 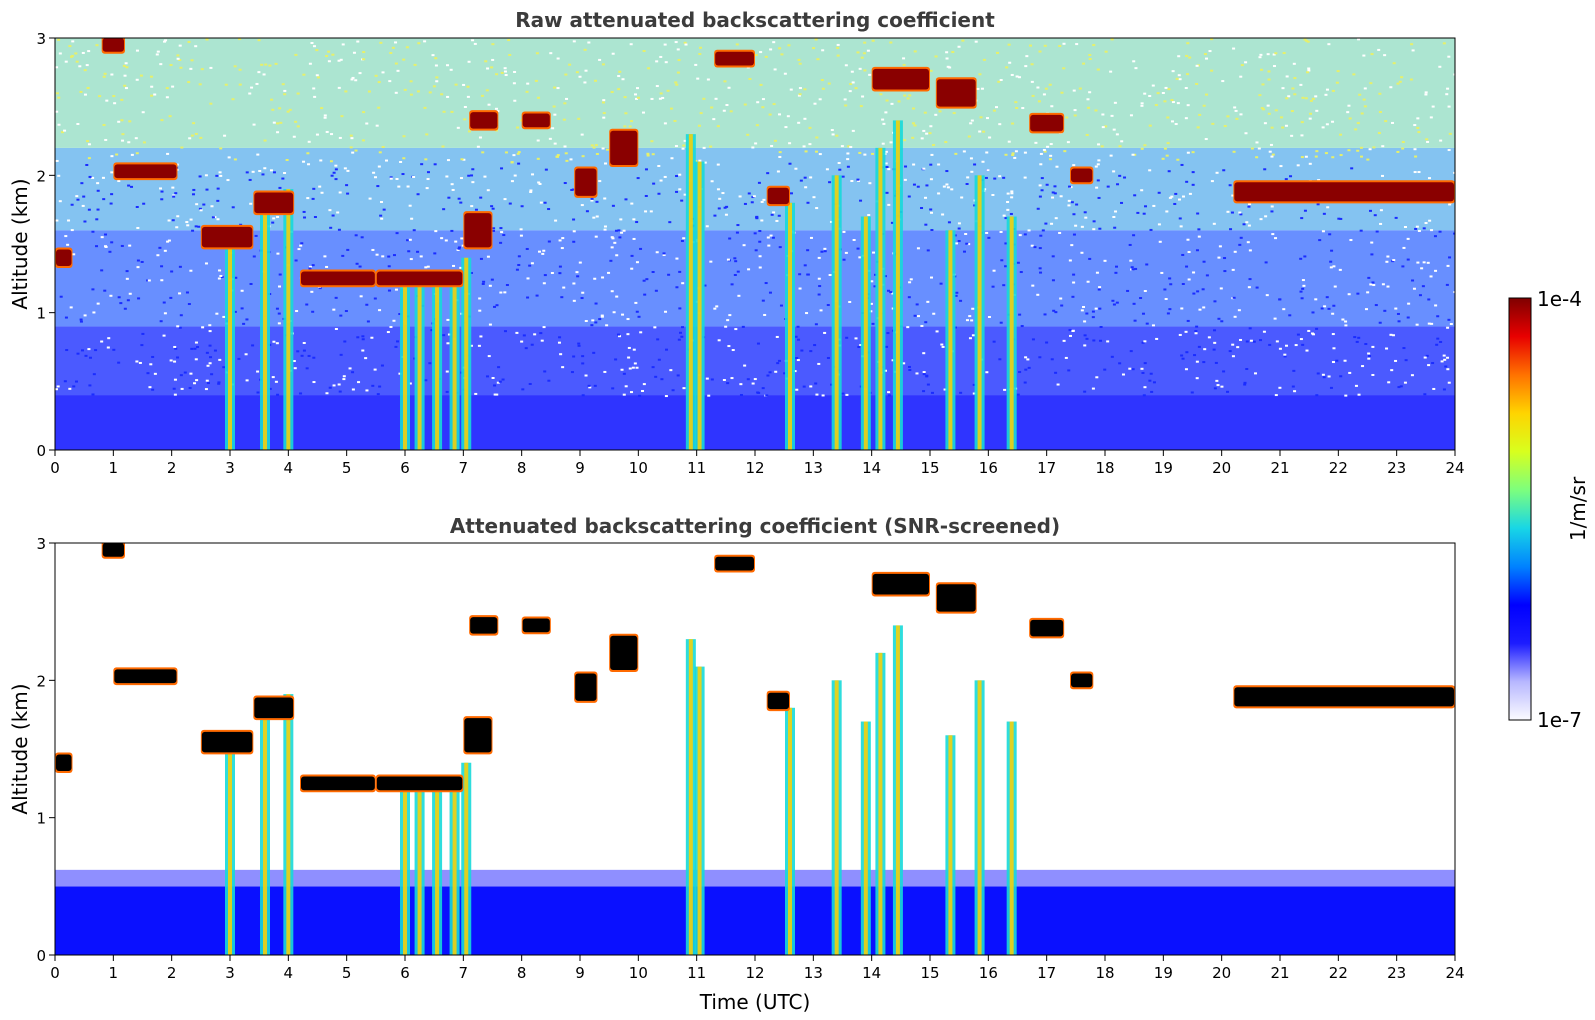 What do you see at coordinates (536, 120) in the screenshot?
I see `cloud-layer` at bounding box center [536, 120].